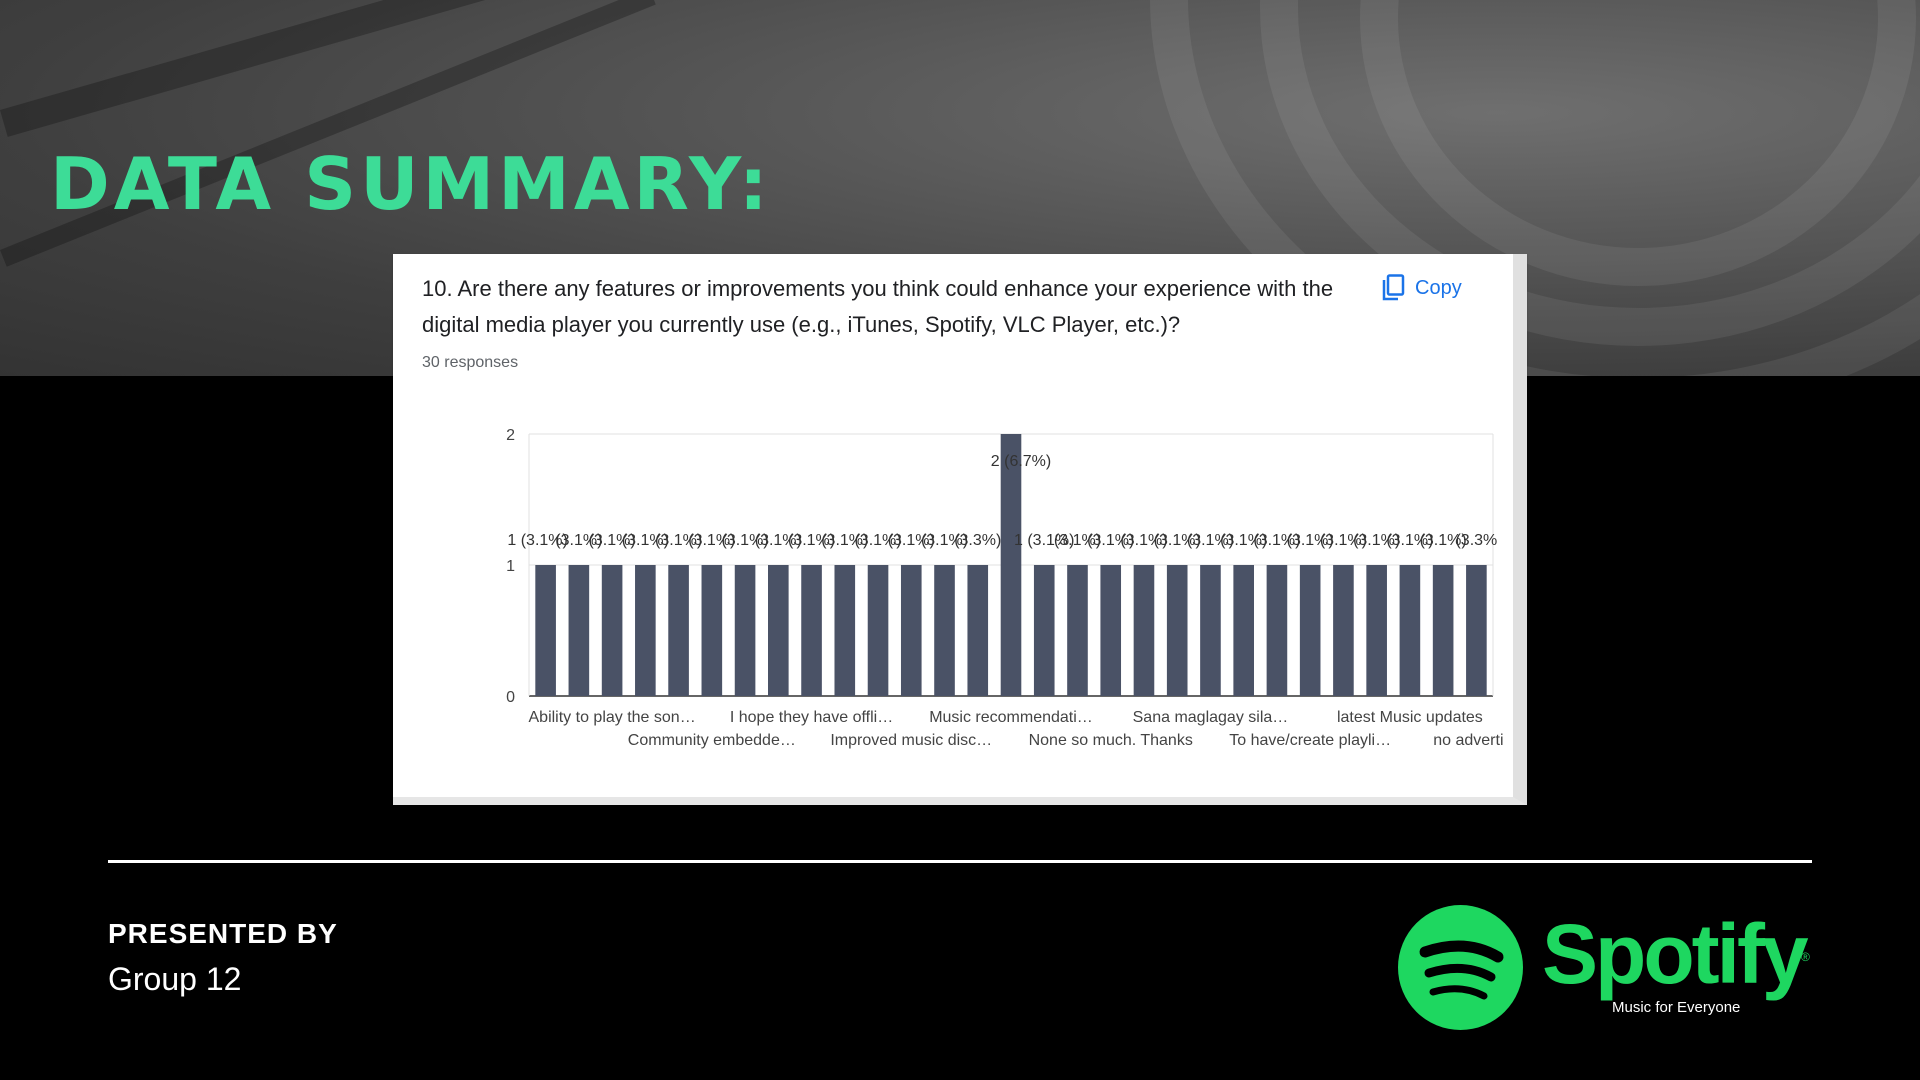 Image resolution: width=1920 pixels, height=1080 pixels. I want to click on presenter-name: Group 12, so click(175, 979).